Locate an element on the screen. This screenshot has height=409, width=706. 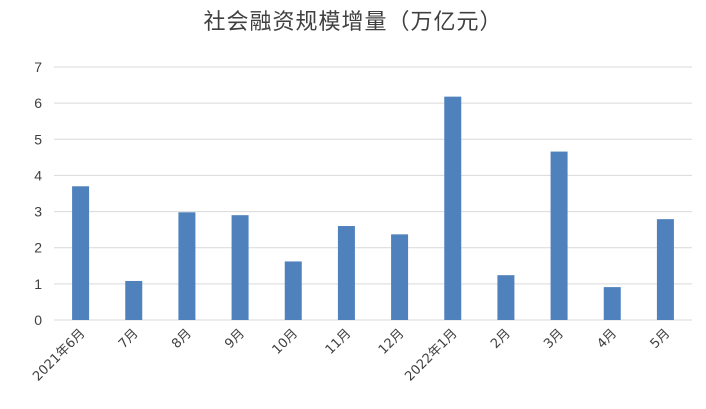
y-tick-label: 0 is located at coordinates (38, 320).